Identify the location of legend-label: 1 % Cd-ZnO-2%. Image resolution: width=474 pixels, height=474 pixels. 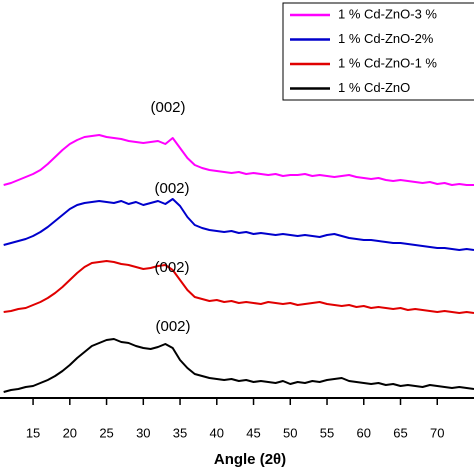
(386, 38).